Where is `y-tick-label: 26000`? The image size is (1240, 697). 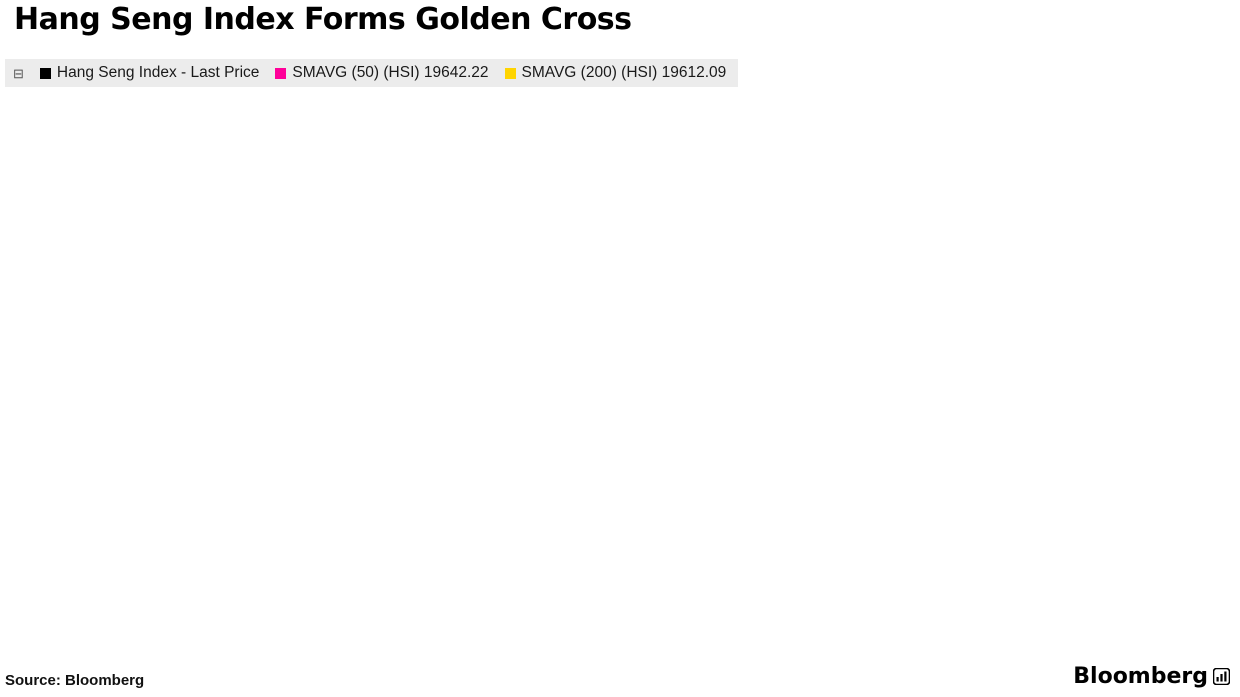 y-tick-label: 26000 is located at coordinates (1200, 241).